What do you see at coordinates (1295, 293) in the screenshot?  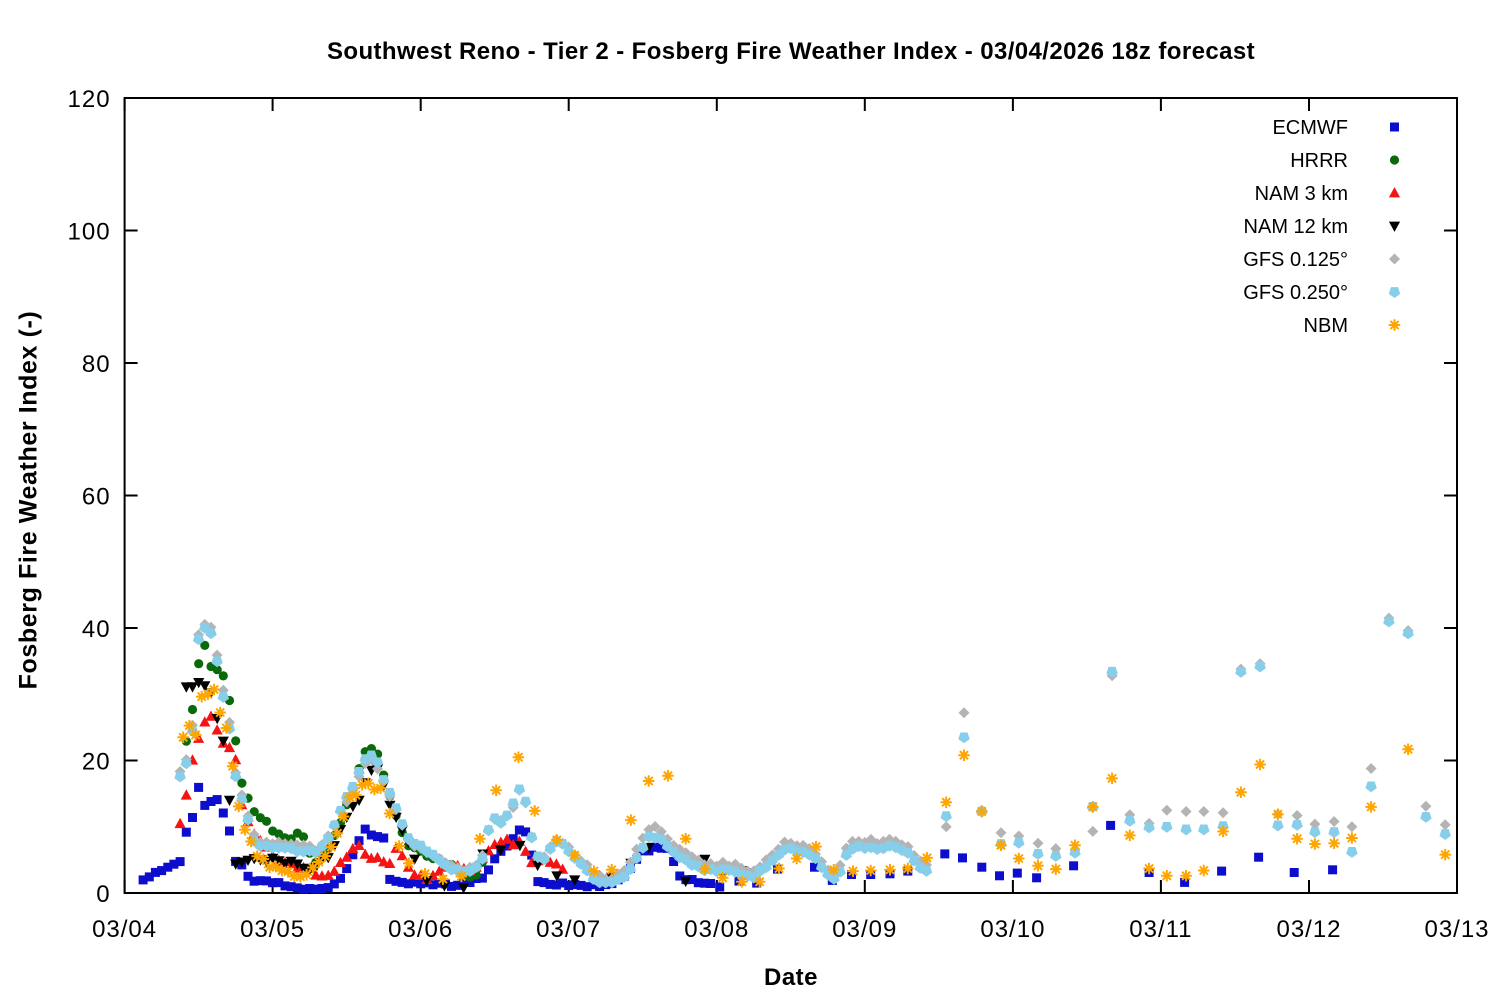 I see `svg-text: GFS 0.250°` at bounding box center [1295, 293].